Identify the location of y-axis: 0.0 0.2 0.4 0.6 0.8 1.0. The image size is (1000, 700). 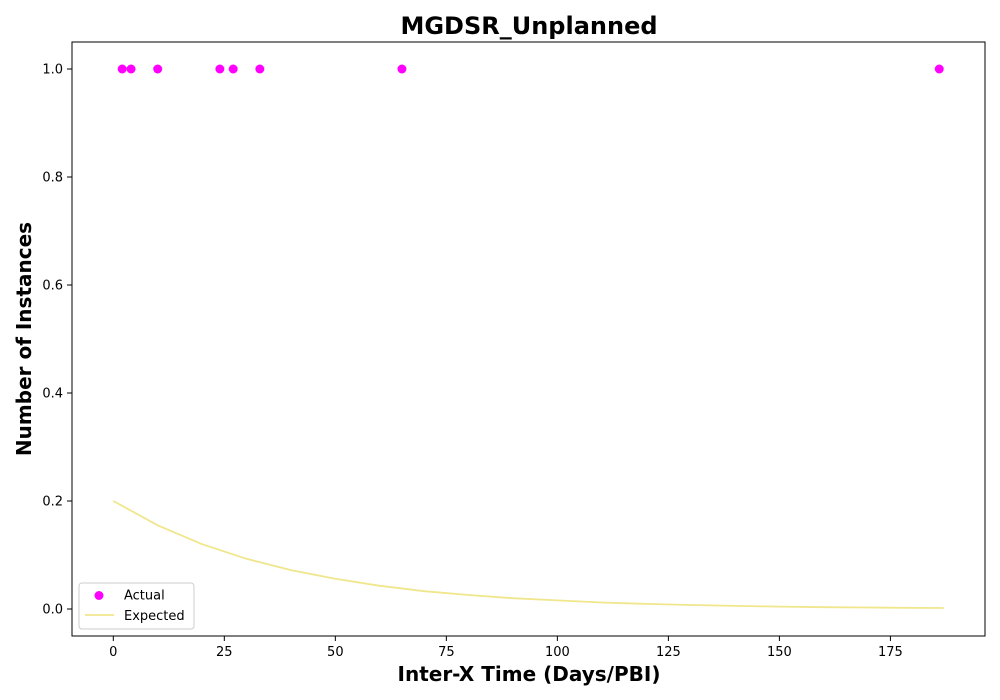
(57, 340).